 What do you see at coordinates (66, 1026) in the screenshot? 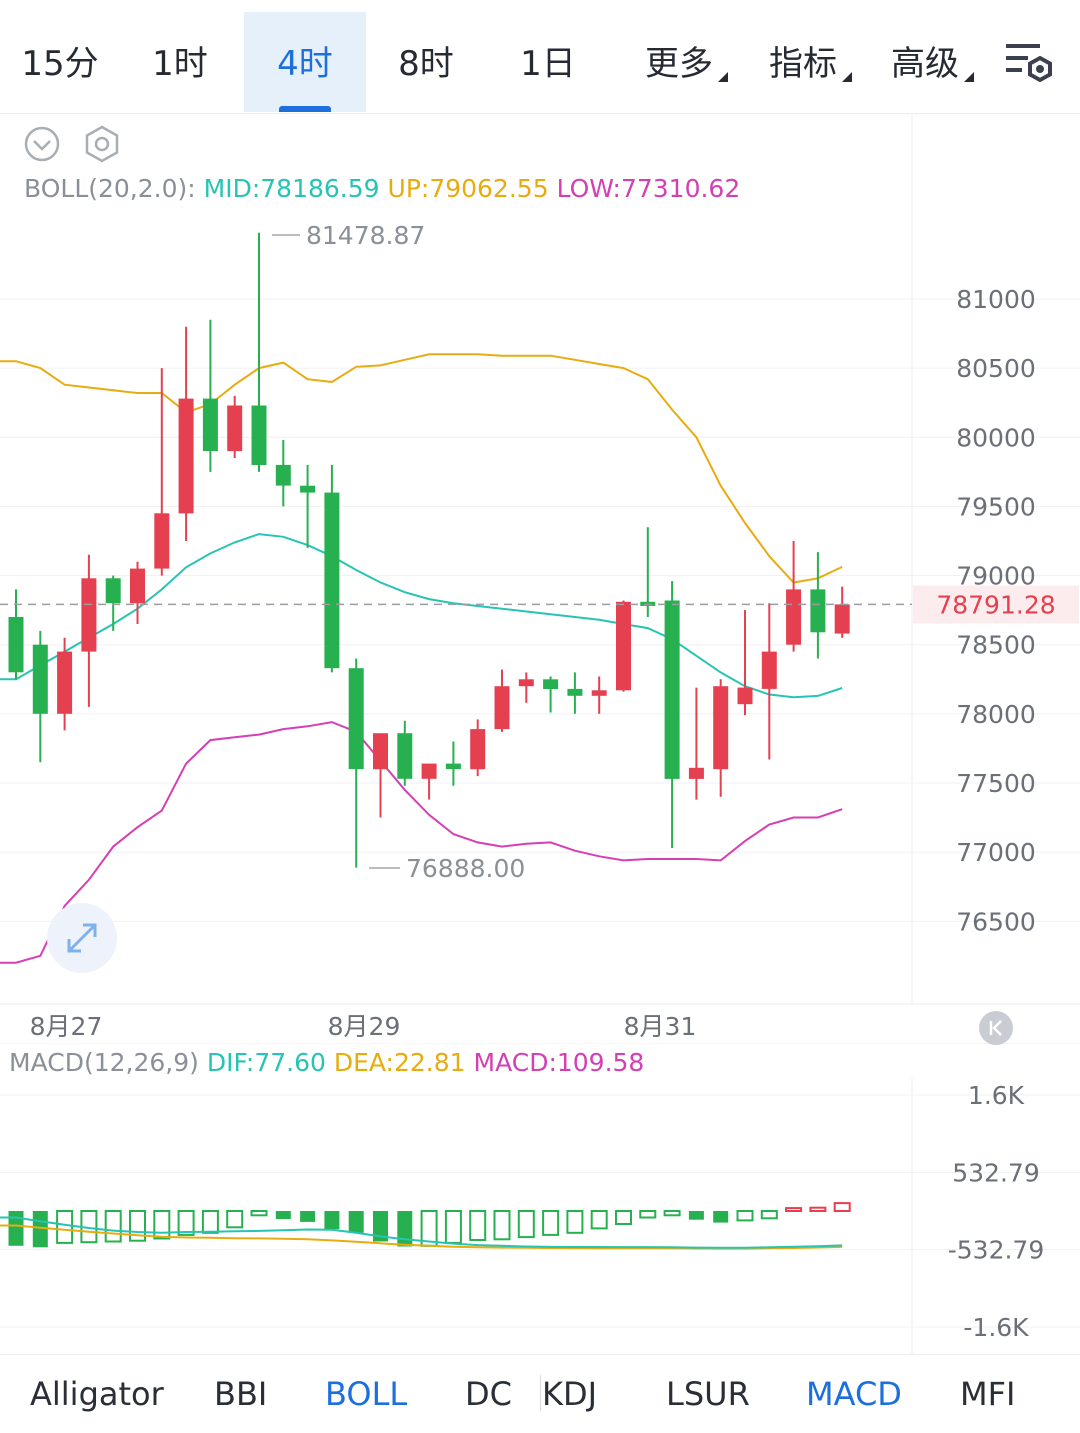
I see `date-label: 8月27` at bounding box center [66, 1026].